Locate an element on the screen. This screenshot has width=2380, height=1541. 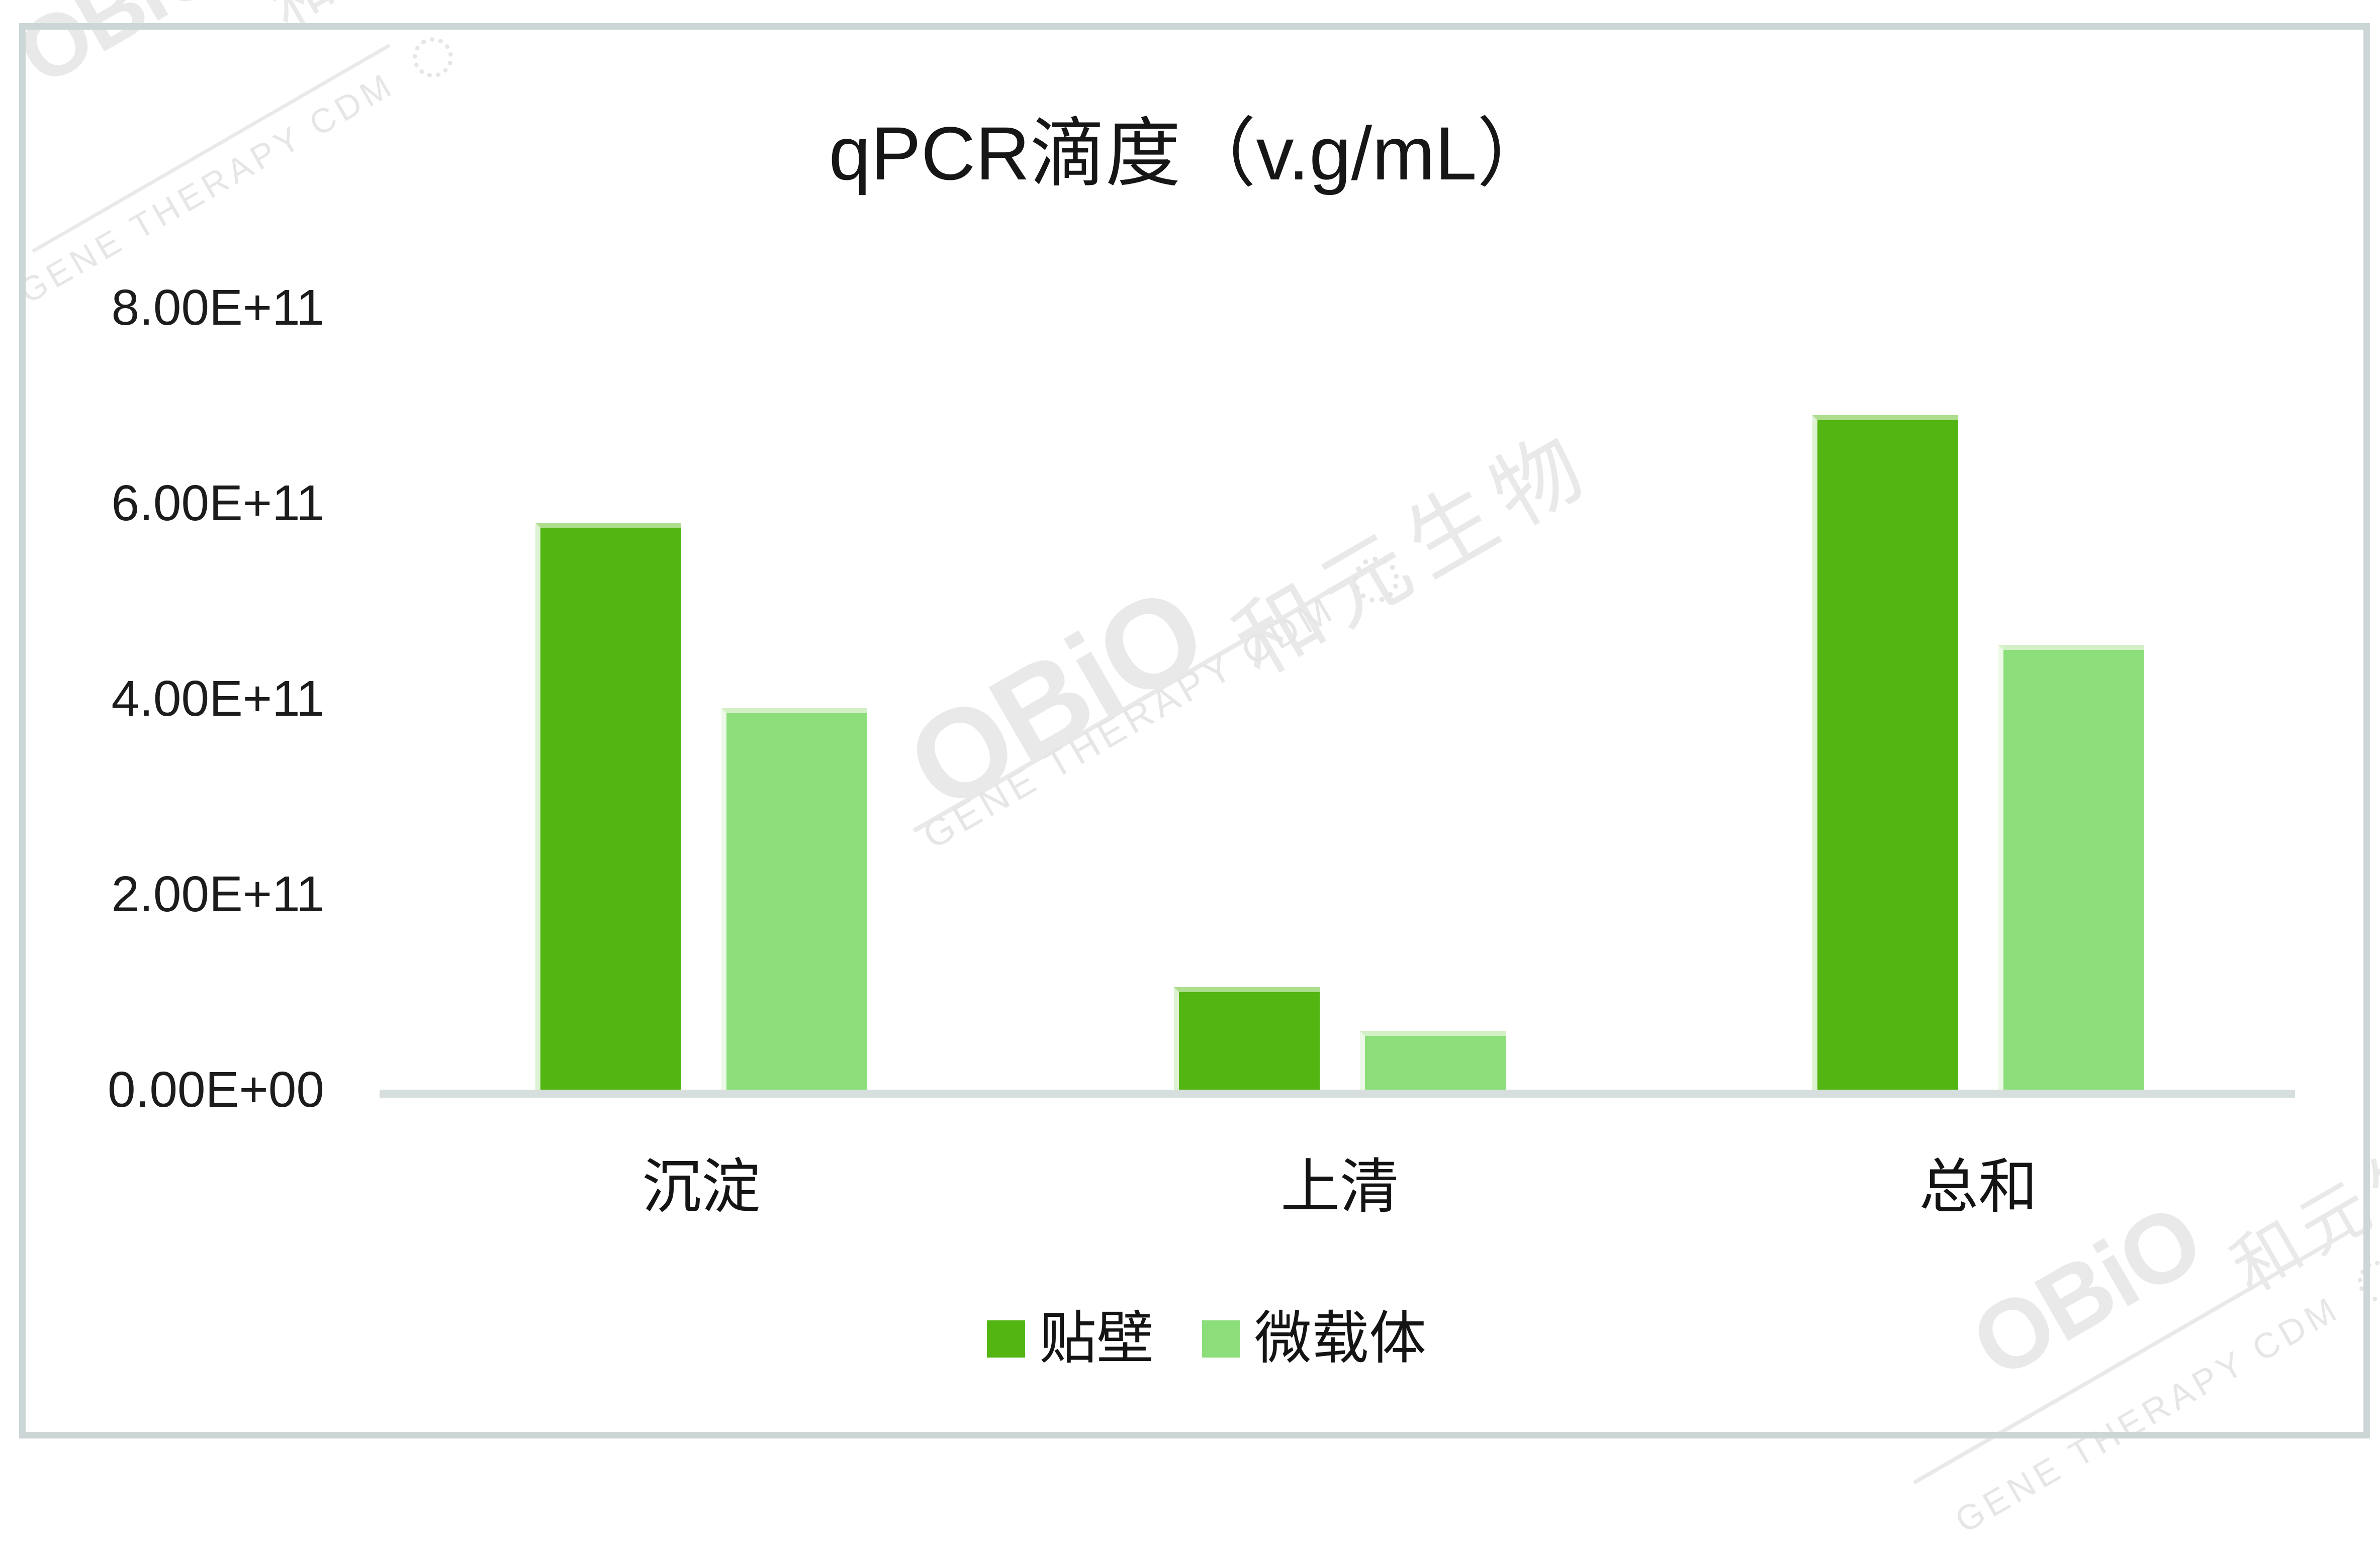
y-axis-tick-label: 8.00E+11 is located at coordinates (217, 307).